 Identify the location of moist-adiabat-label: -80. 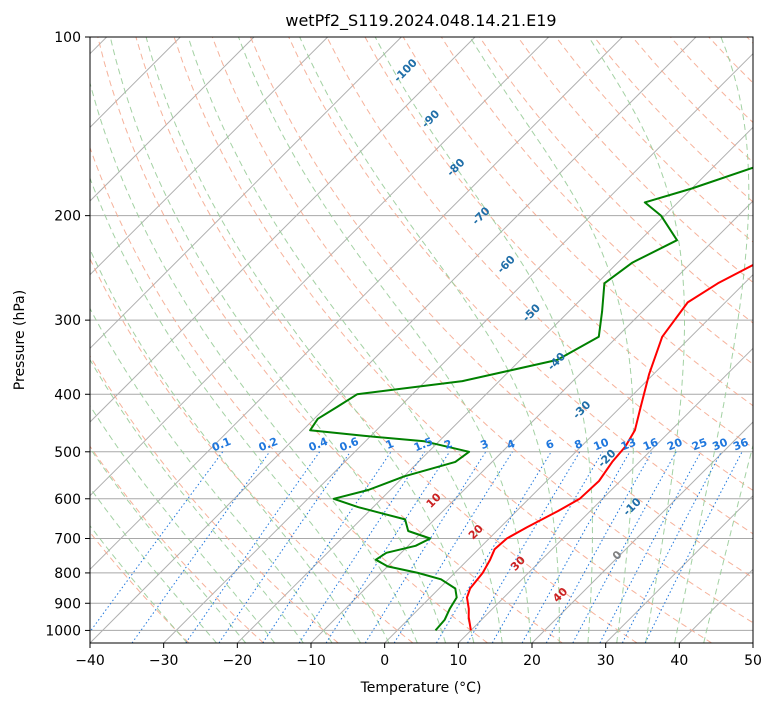
(455, 167).